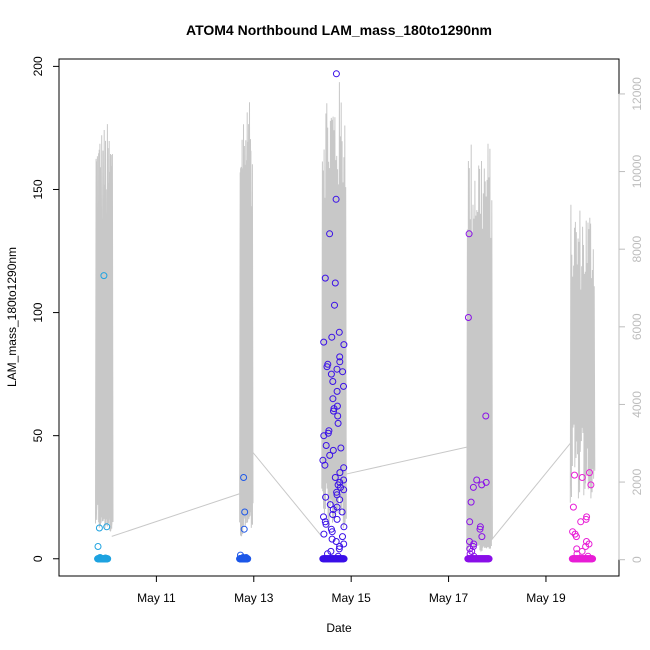 This screenshot has height=650, width=650. I want to click on y2-tick-label: 0, so click(637, 559).